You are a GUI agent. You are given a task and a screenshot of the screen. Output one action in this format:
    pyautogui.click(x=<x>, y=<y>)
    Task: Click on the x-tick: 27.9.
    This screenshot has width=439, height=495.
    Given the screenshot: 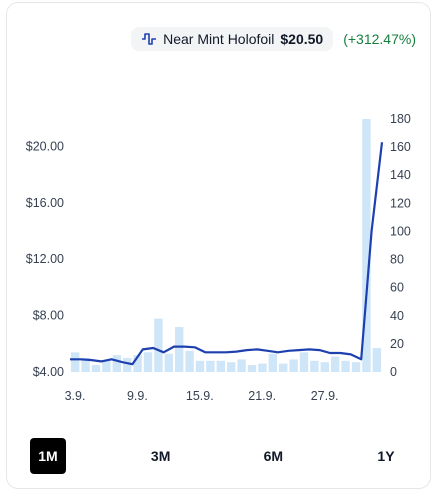 What is the action you would take?
    pyautogui.click(x=325, y=396)
    